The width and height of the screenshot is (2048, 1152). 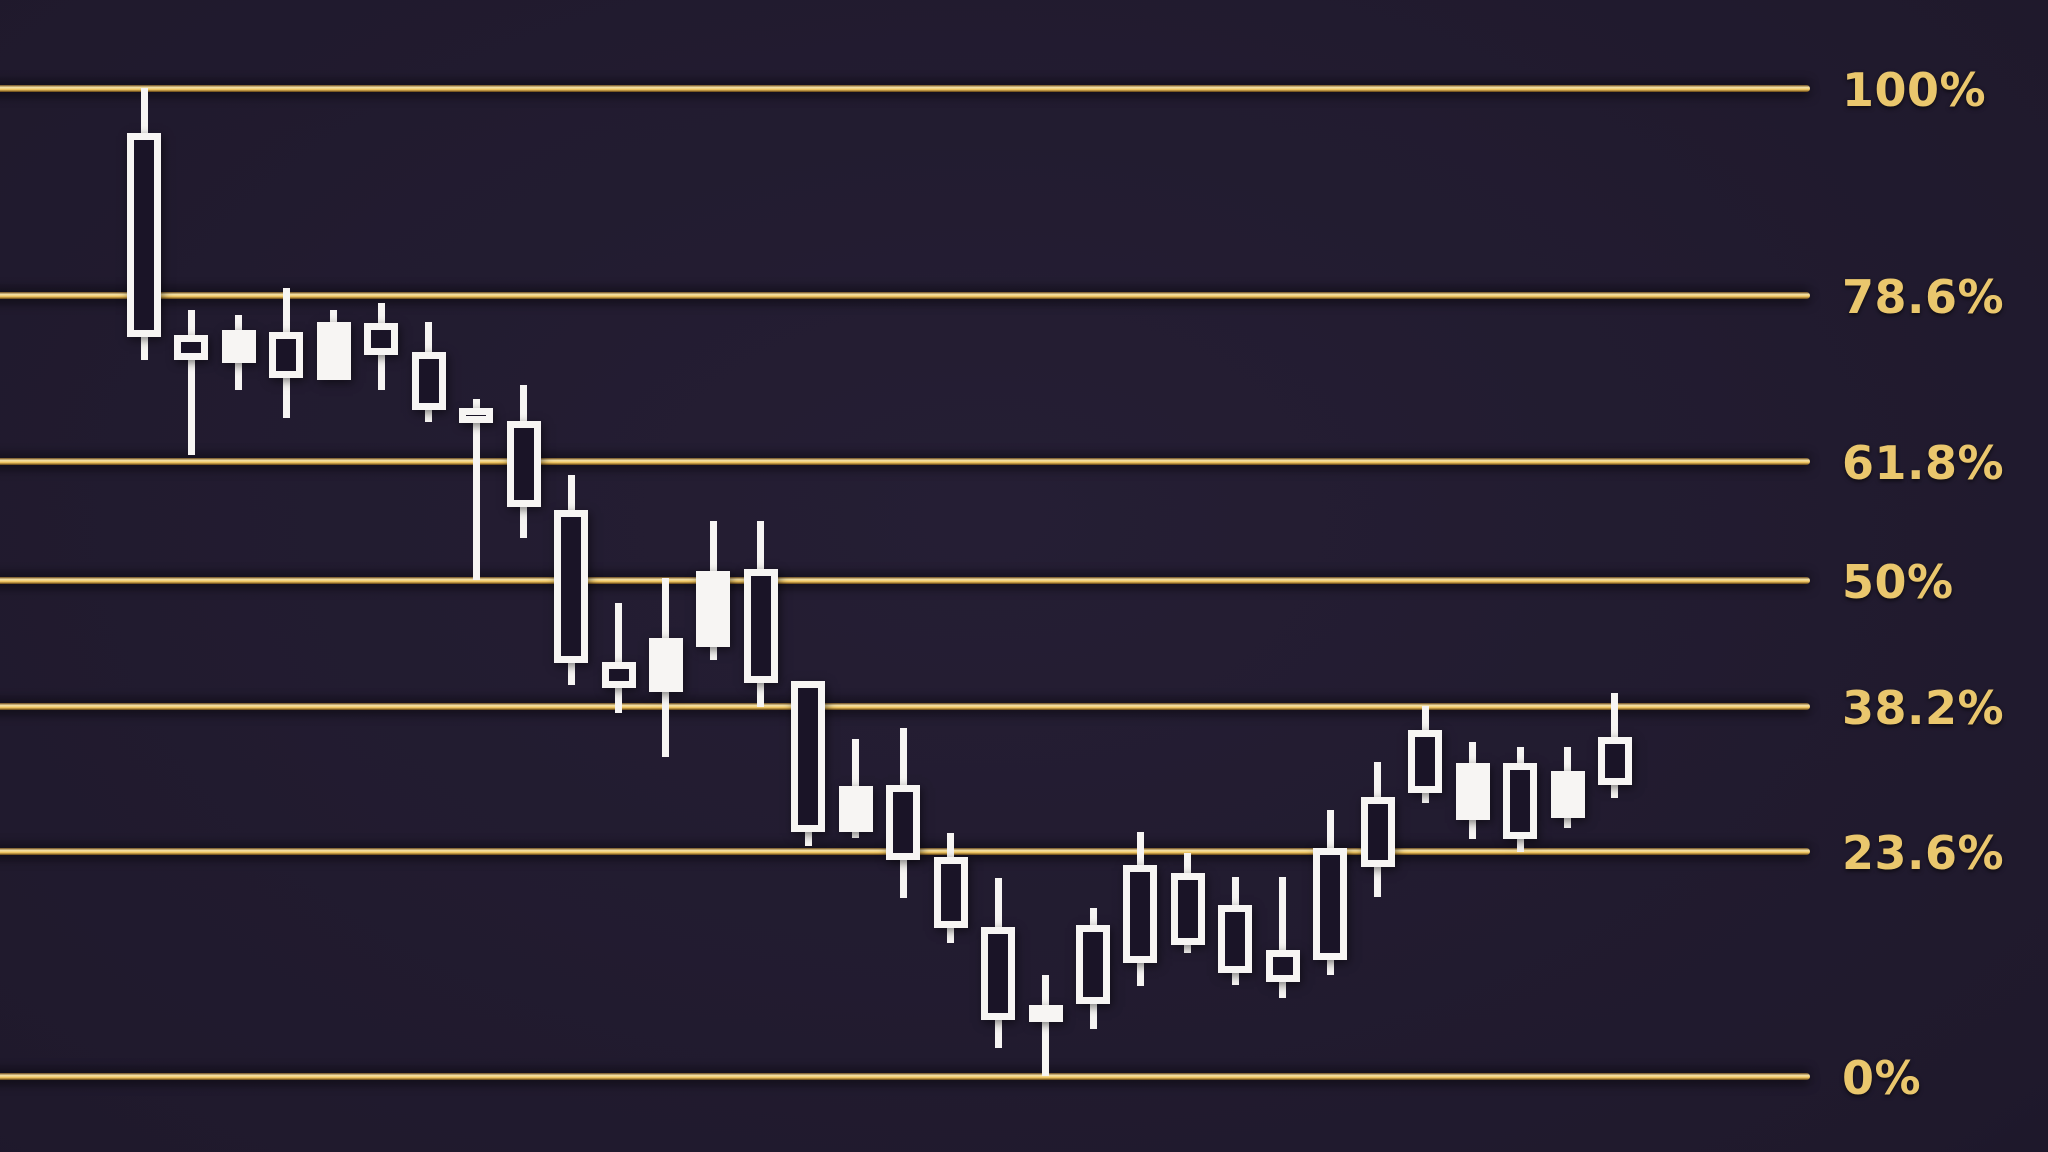 What do you see at coordinates (1898, 582) in the screenshot?
I see `fib-level-label-50: 50%` at bounding box center [1898, 582].